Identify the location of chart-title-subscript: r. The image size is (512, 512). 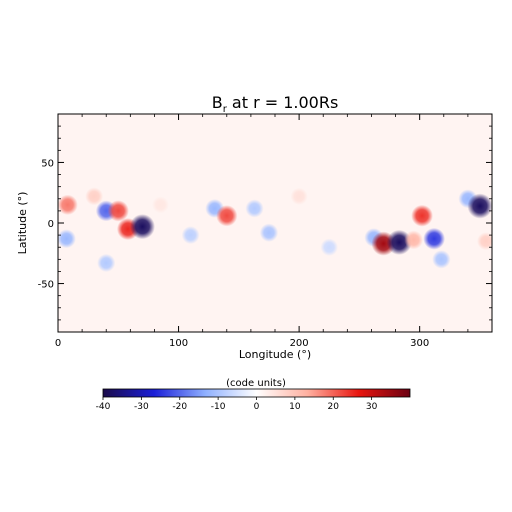
(225, 109).